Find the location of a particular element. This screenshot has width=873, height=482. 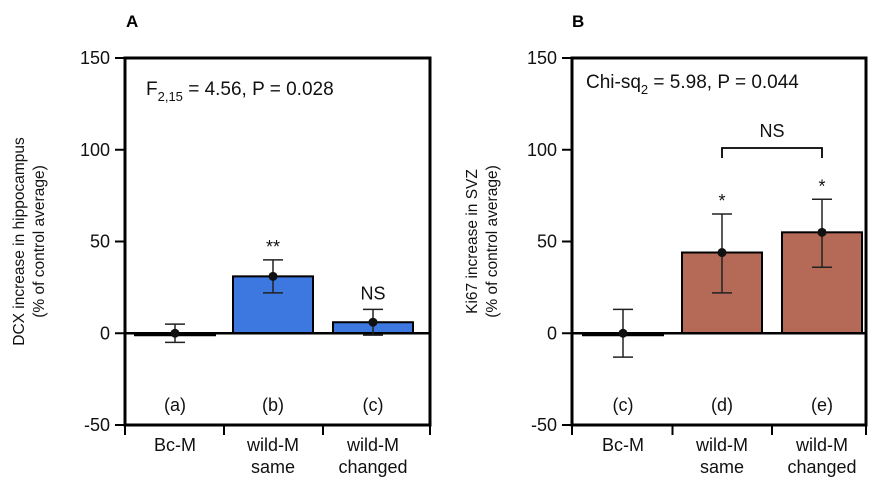

statistic-annotation: F2,15 = 4.56, P = 0.028 is located at coordinates (240, 91).